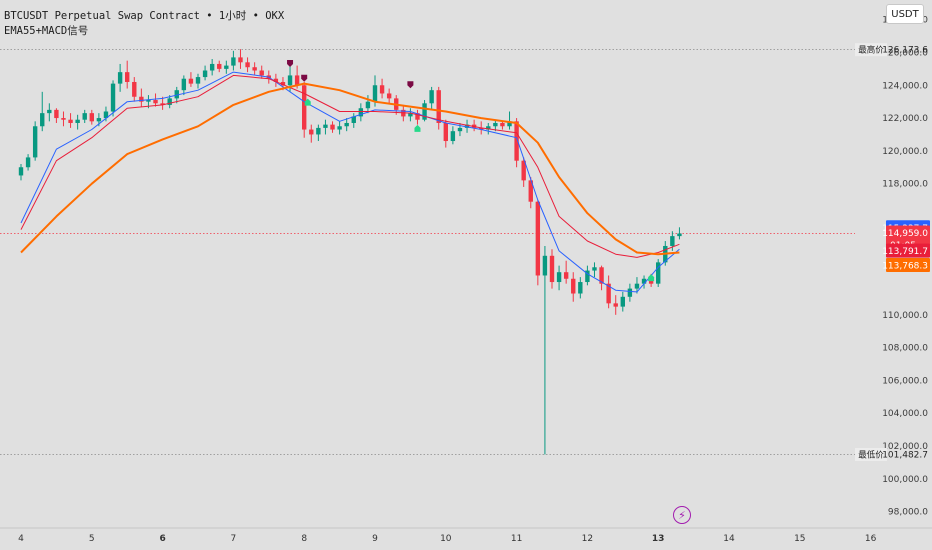 The image size is (932, 550). I want to click on high-price-line-tag-value: 126,173.6, so click(905, 51).